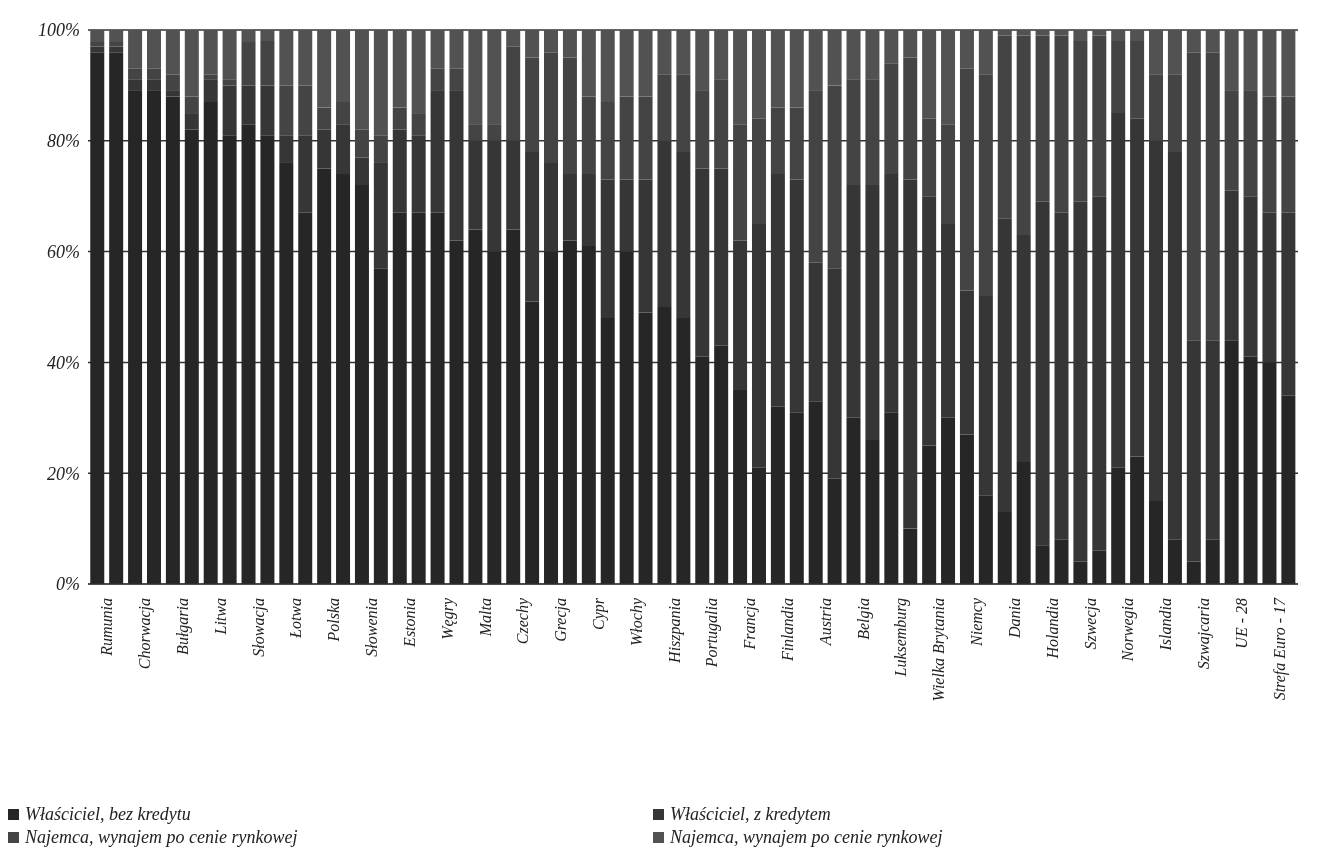  I want to click on x-tick-label: Strefa Euro - 17, so click(1279, 649).